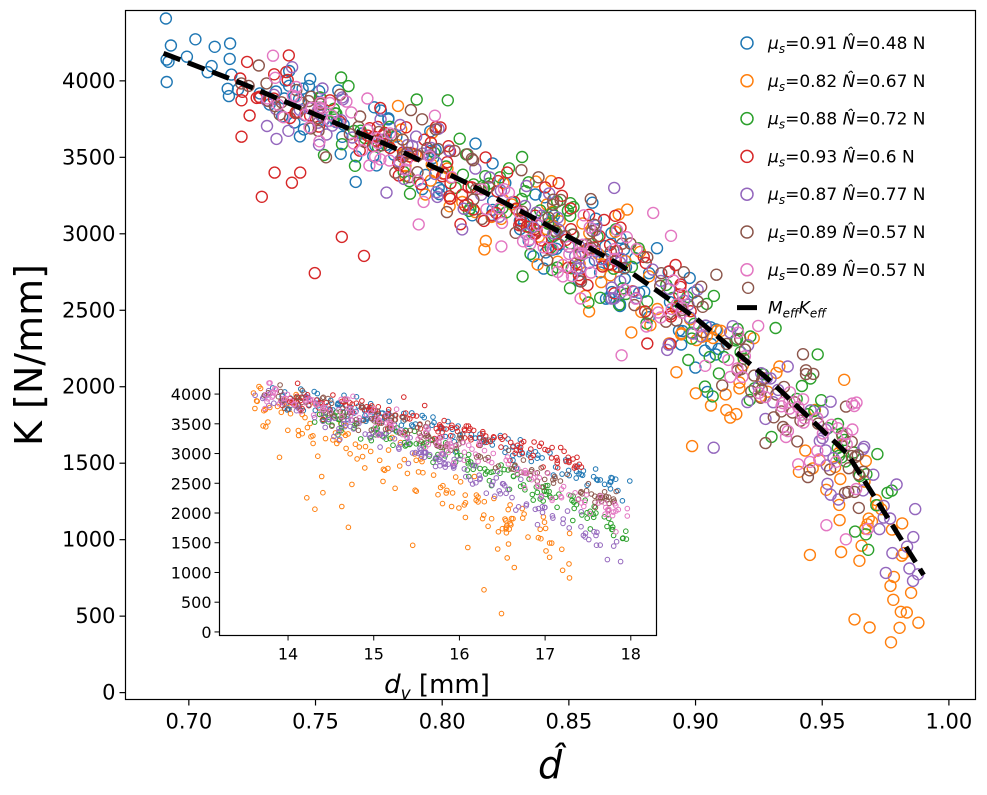 This screenshot has height=795, width=987. Describe the element at coordinates (846, 195) in the screenshot. I see `legend-entry-5: μs=0.87 N̂=0.77 N` at that location.